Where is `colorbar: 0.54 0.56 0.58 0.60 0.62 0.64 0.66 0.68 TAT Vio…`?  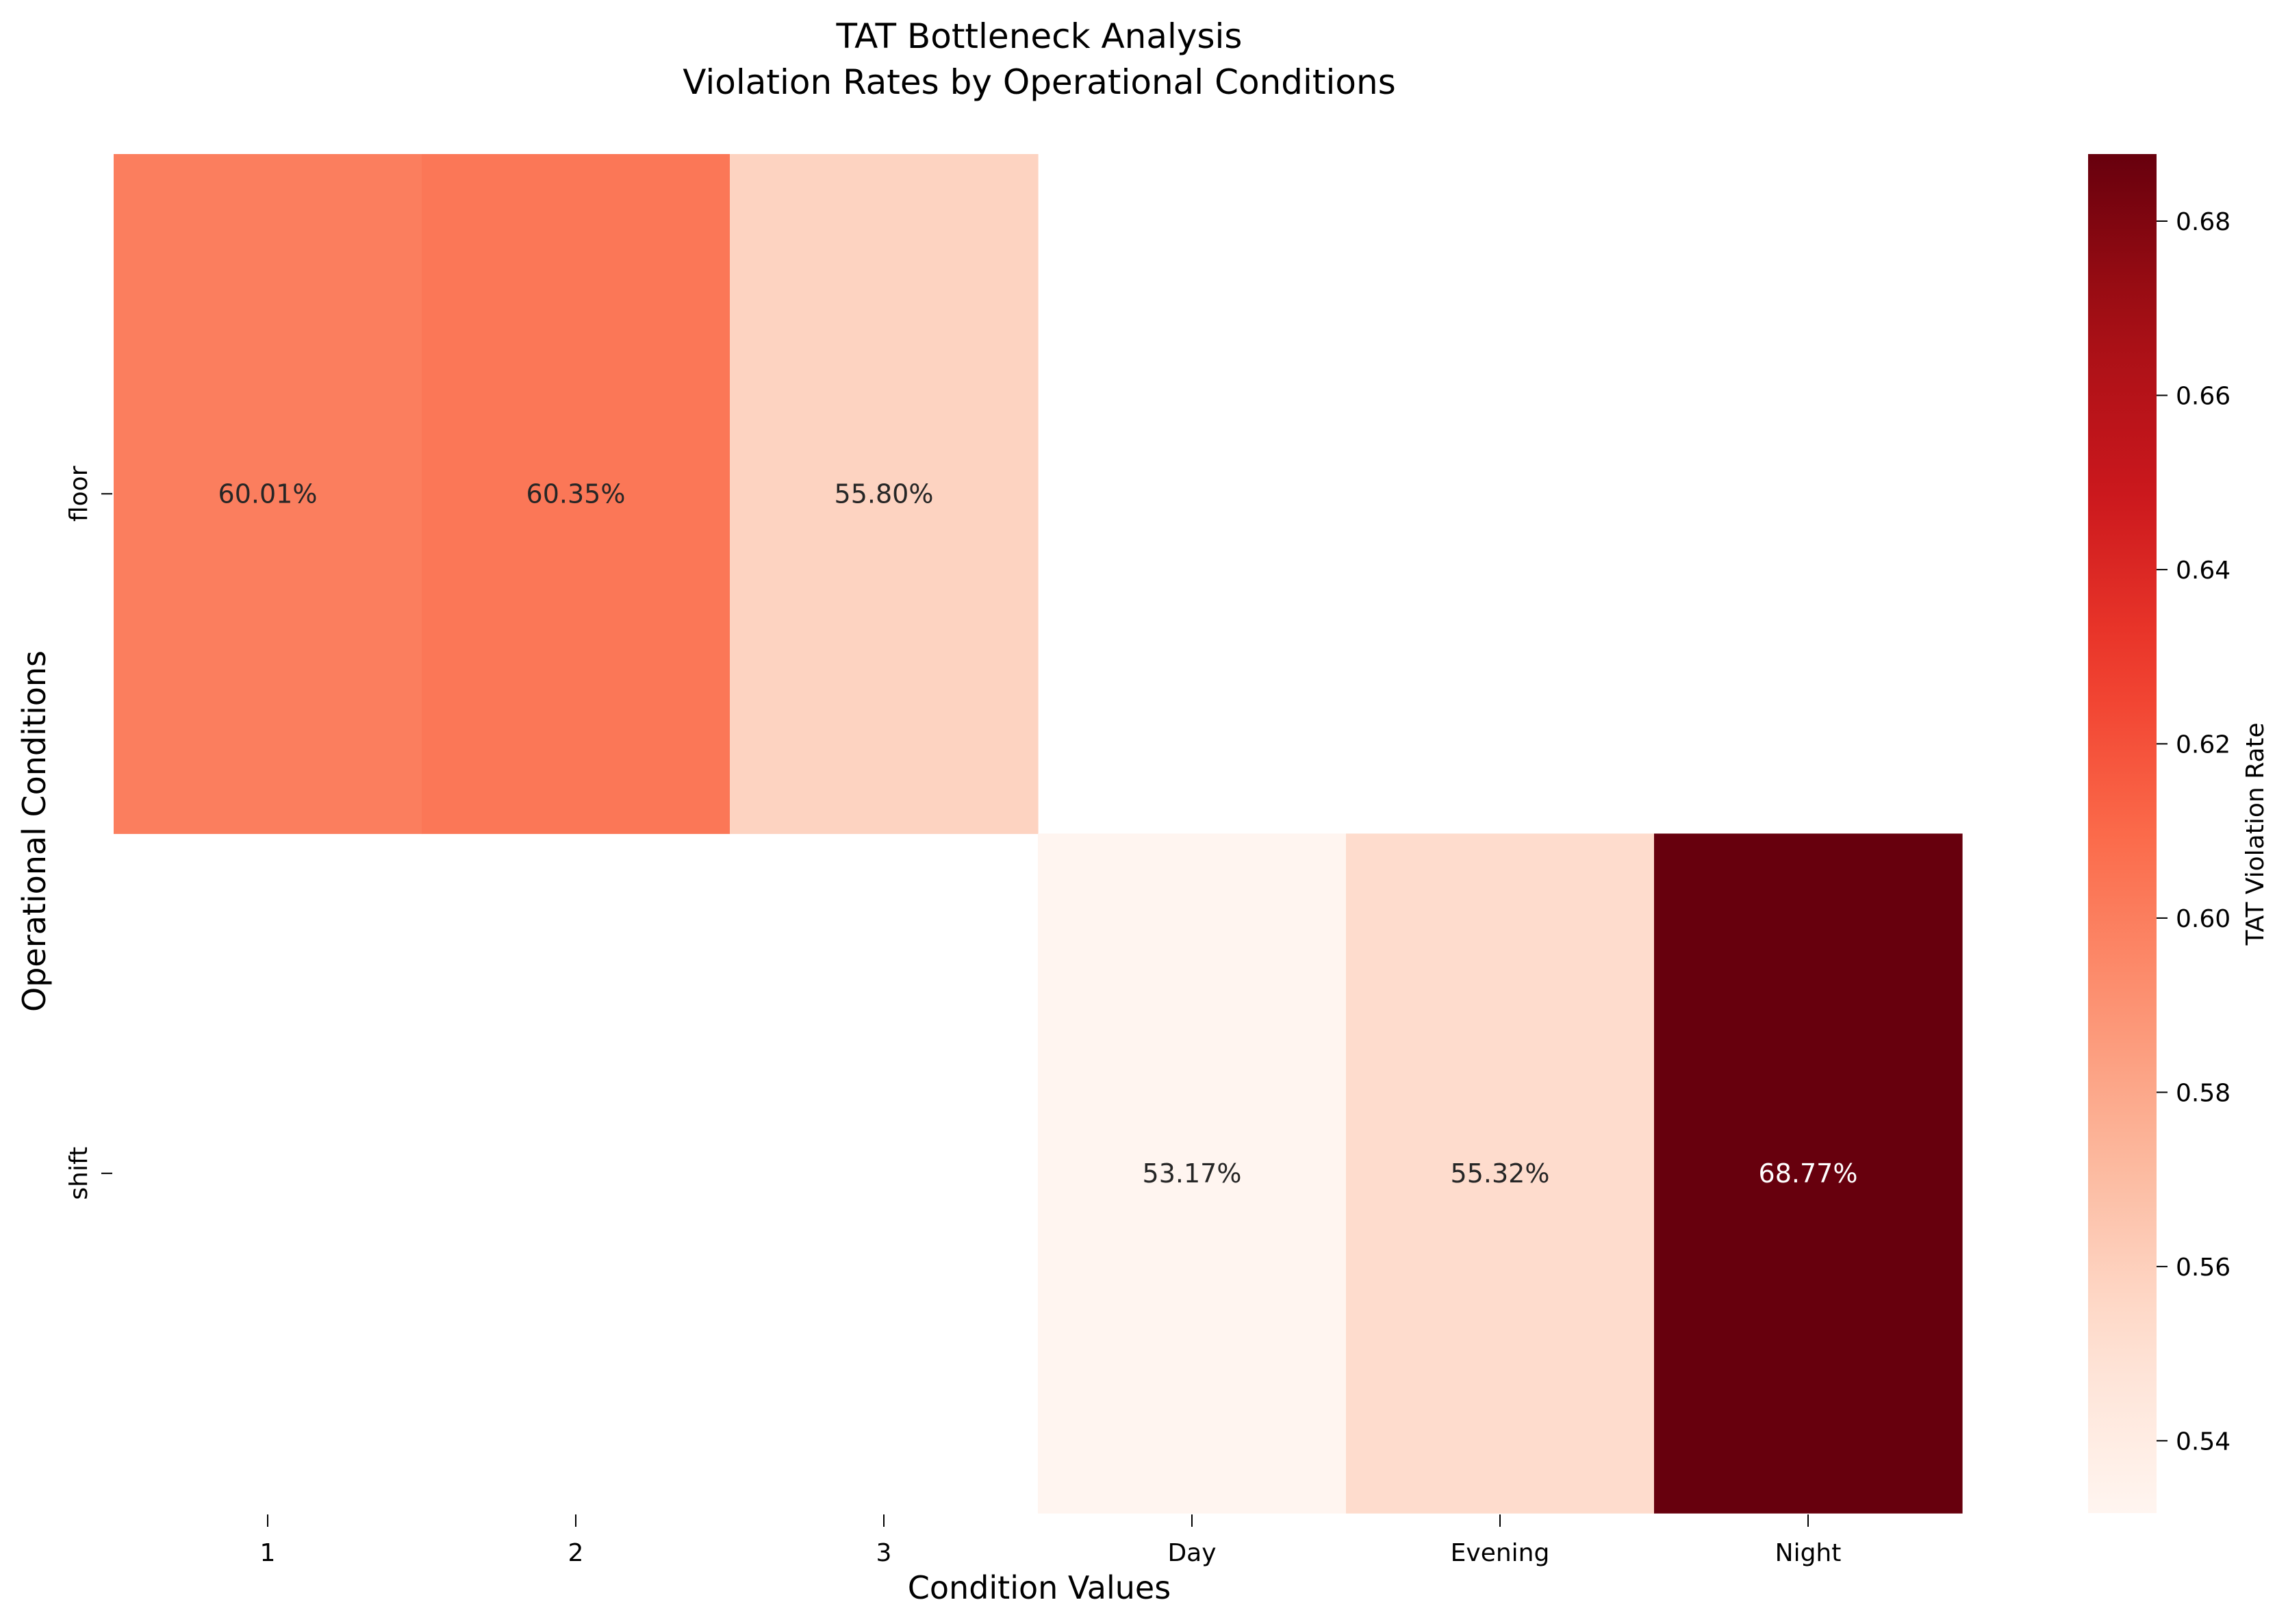 colorbar: 0.54 0.56 0.58 0.60 0.62 0.64 0.66 0.68 TAT Vio… is located at coordinates (2179, 833).